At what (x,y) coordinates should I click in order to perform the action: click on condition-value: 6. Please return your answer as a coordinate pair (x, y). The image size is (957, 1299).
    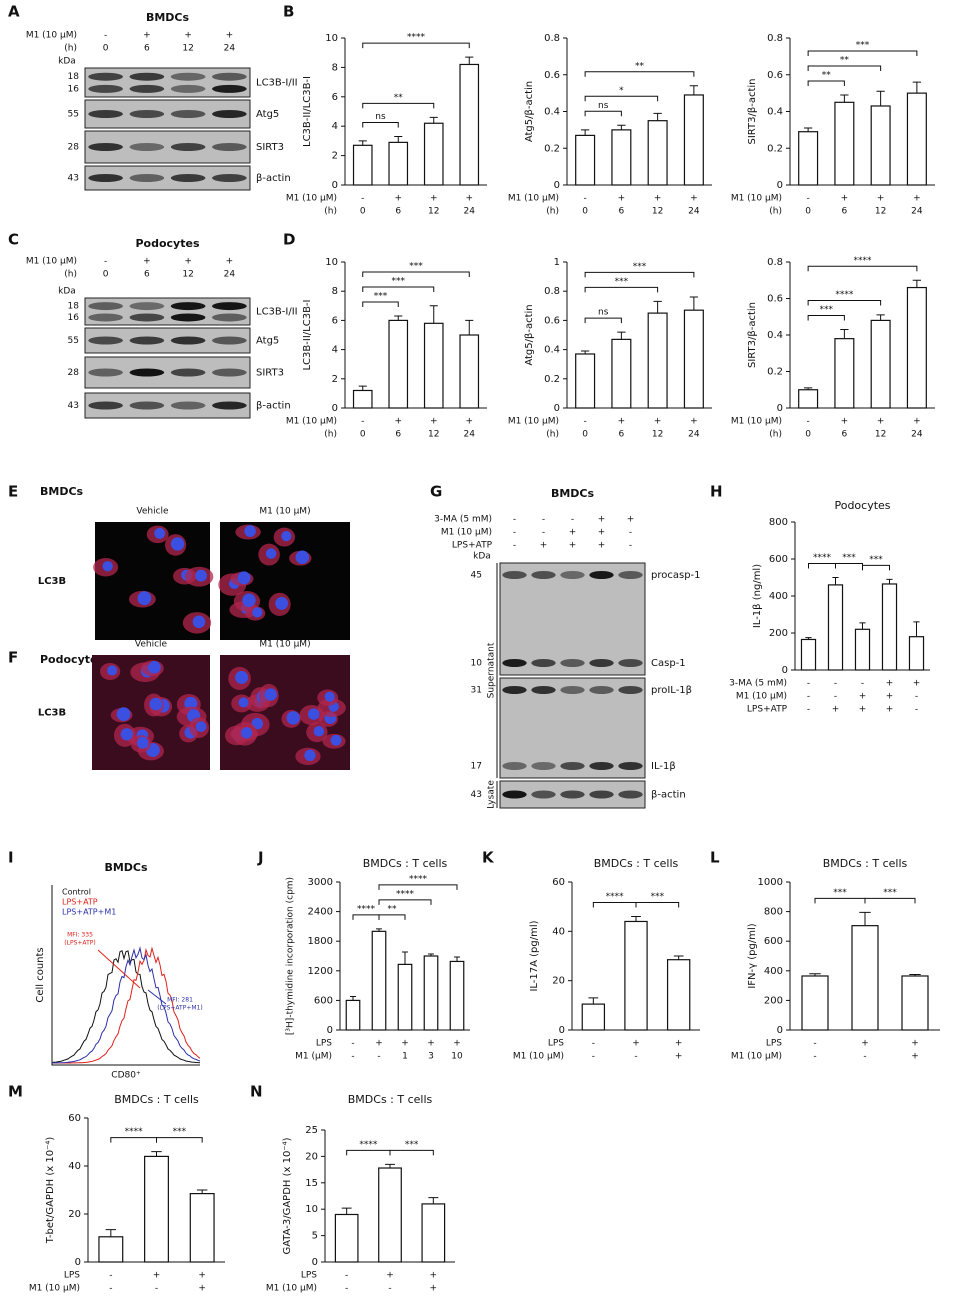
    Looking at the image, I should click on (147, 275).